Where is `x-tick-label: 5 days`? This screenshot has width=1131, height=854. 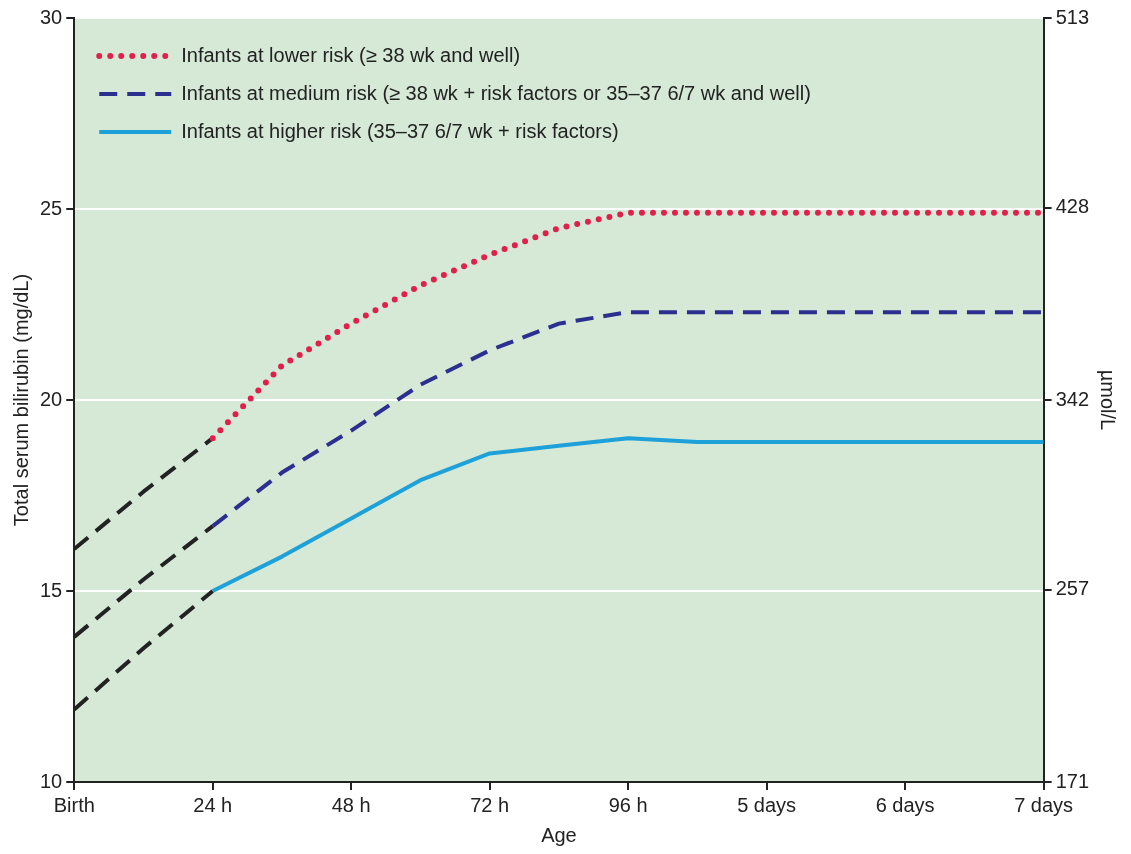 x-tick-label: 5 days is located at coordinates (767, 804).